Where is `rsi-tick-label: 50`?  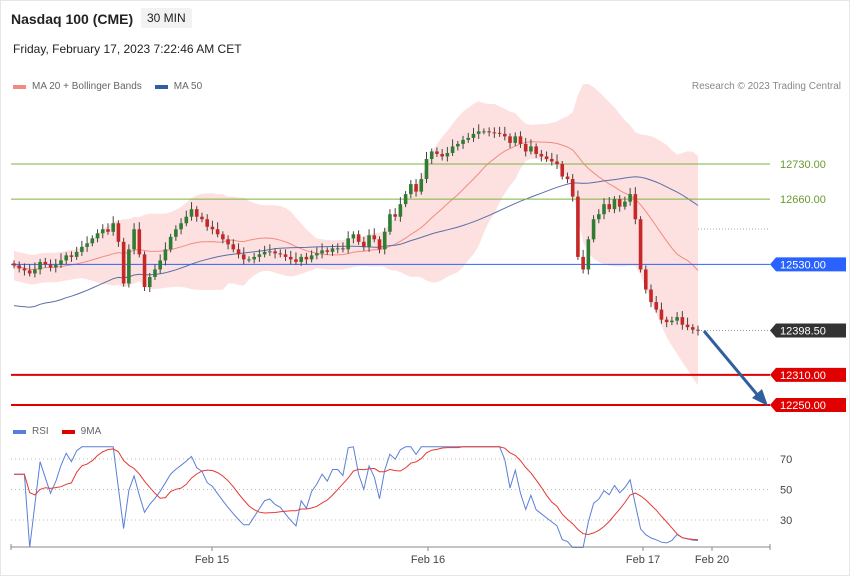
rsi-tick-label: 50 is located at coordinates (786, 491).